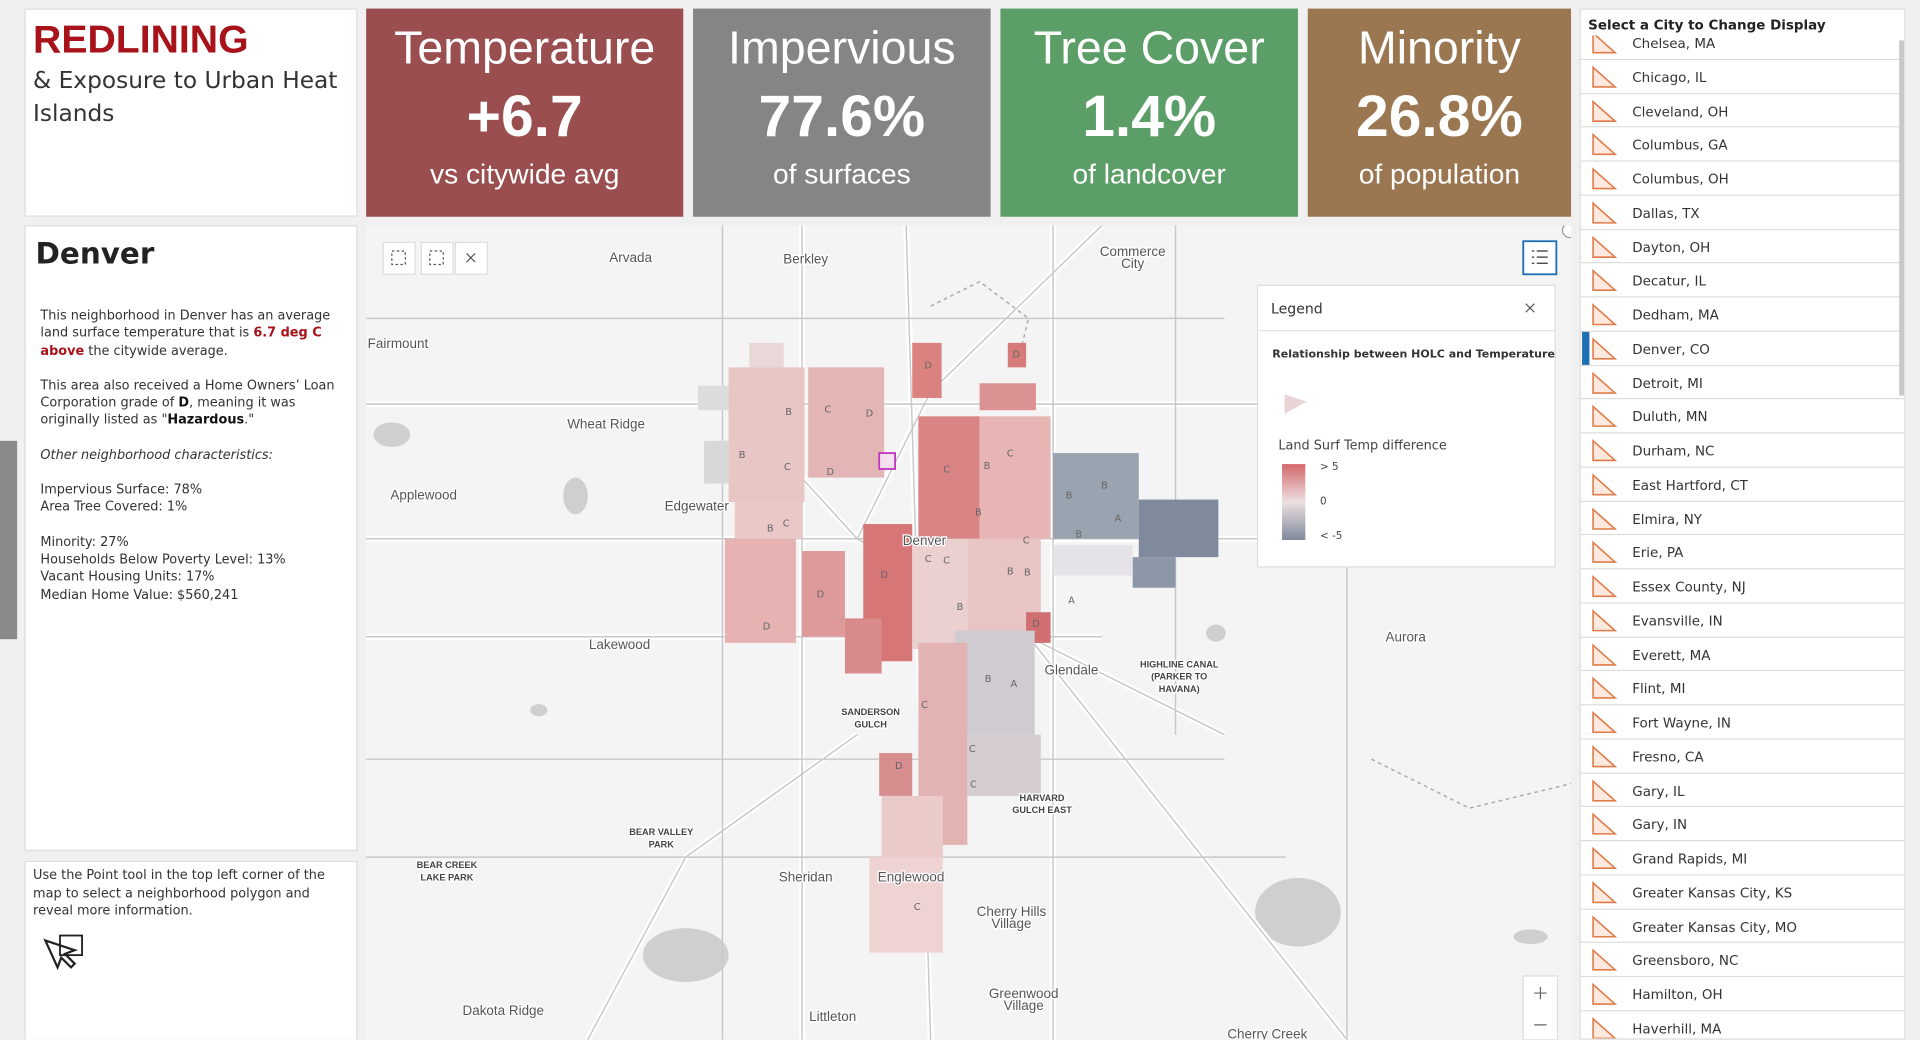  Describe the element at coordinates (127, 577) in the screenshot. I see `stat: Vacant Housing Units: 17%` at that location.